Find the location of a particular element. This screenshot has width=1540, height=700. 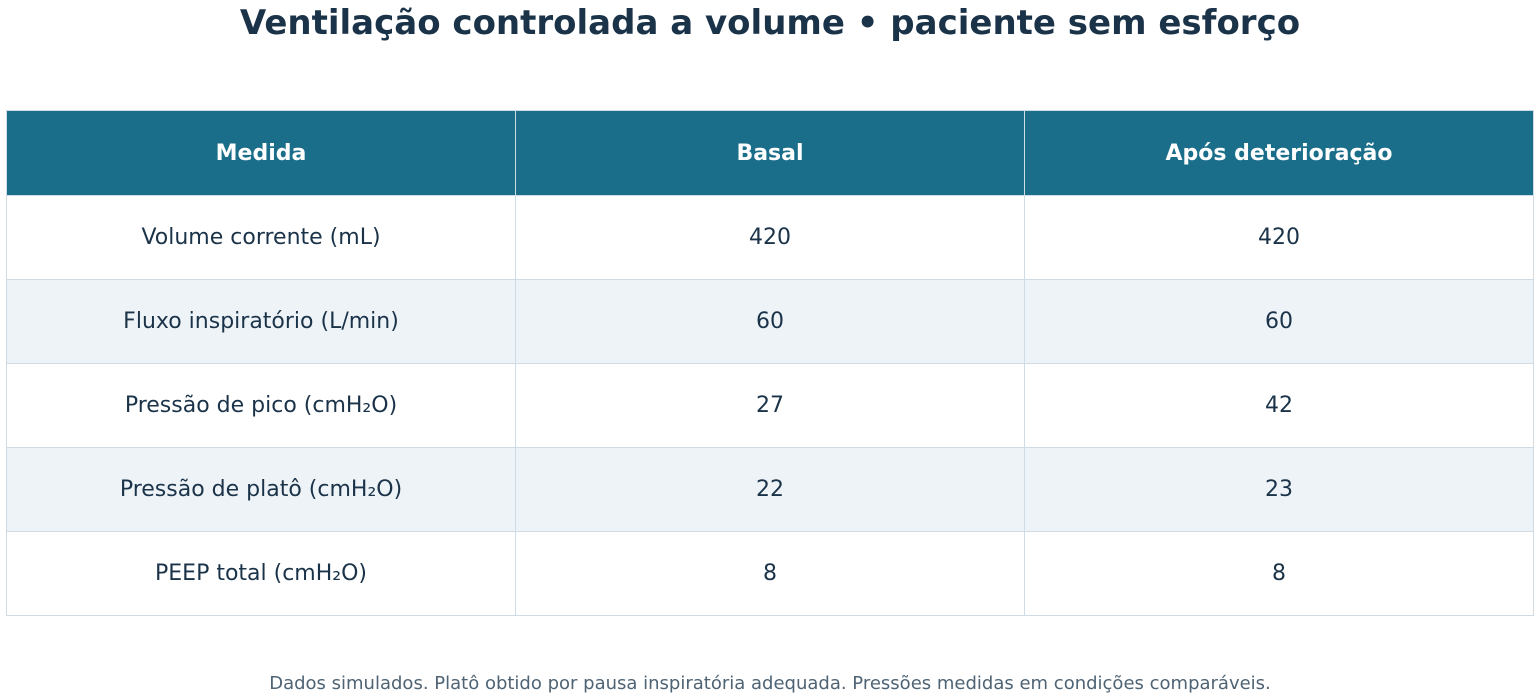

column-header-basal: Basal is located at coordinates (770, 153).